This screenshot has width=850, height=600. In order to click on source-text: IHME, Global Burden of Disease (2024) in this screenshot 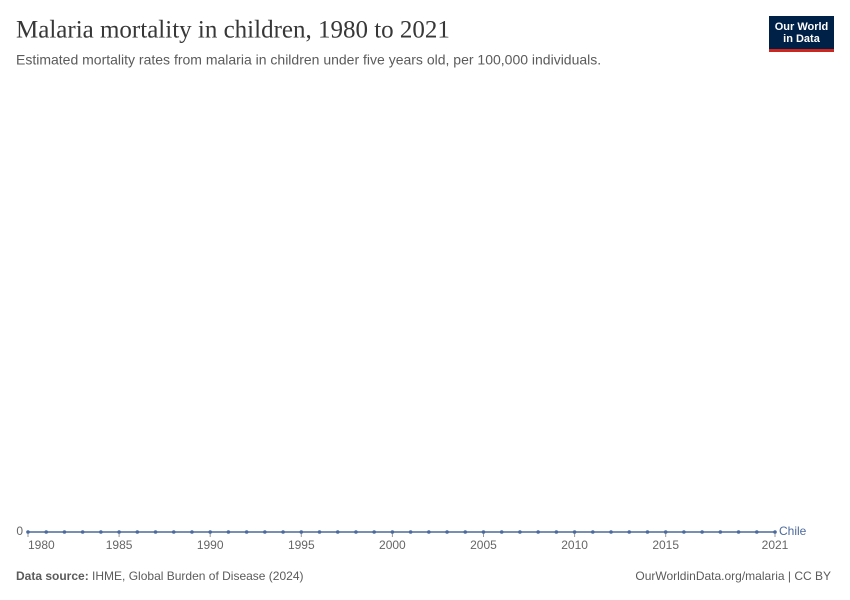, I will do `click(197, 576)`.